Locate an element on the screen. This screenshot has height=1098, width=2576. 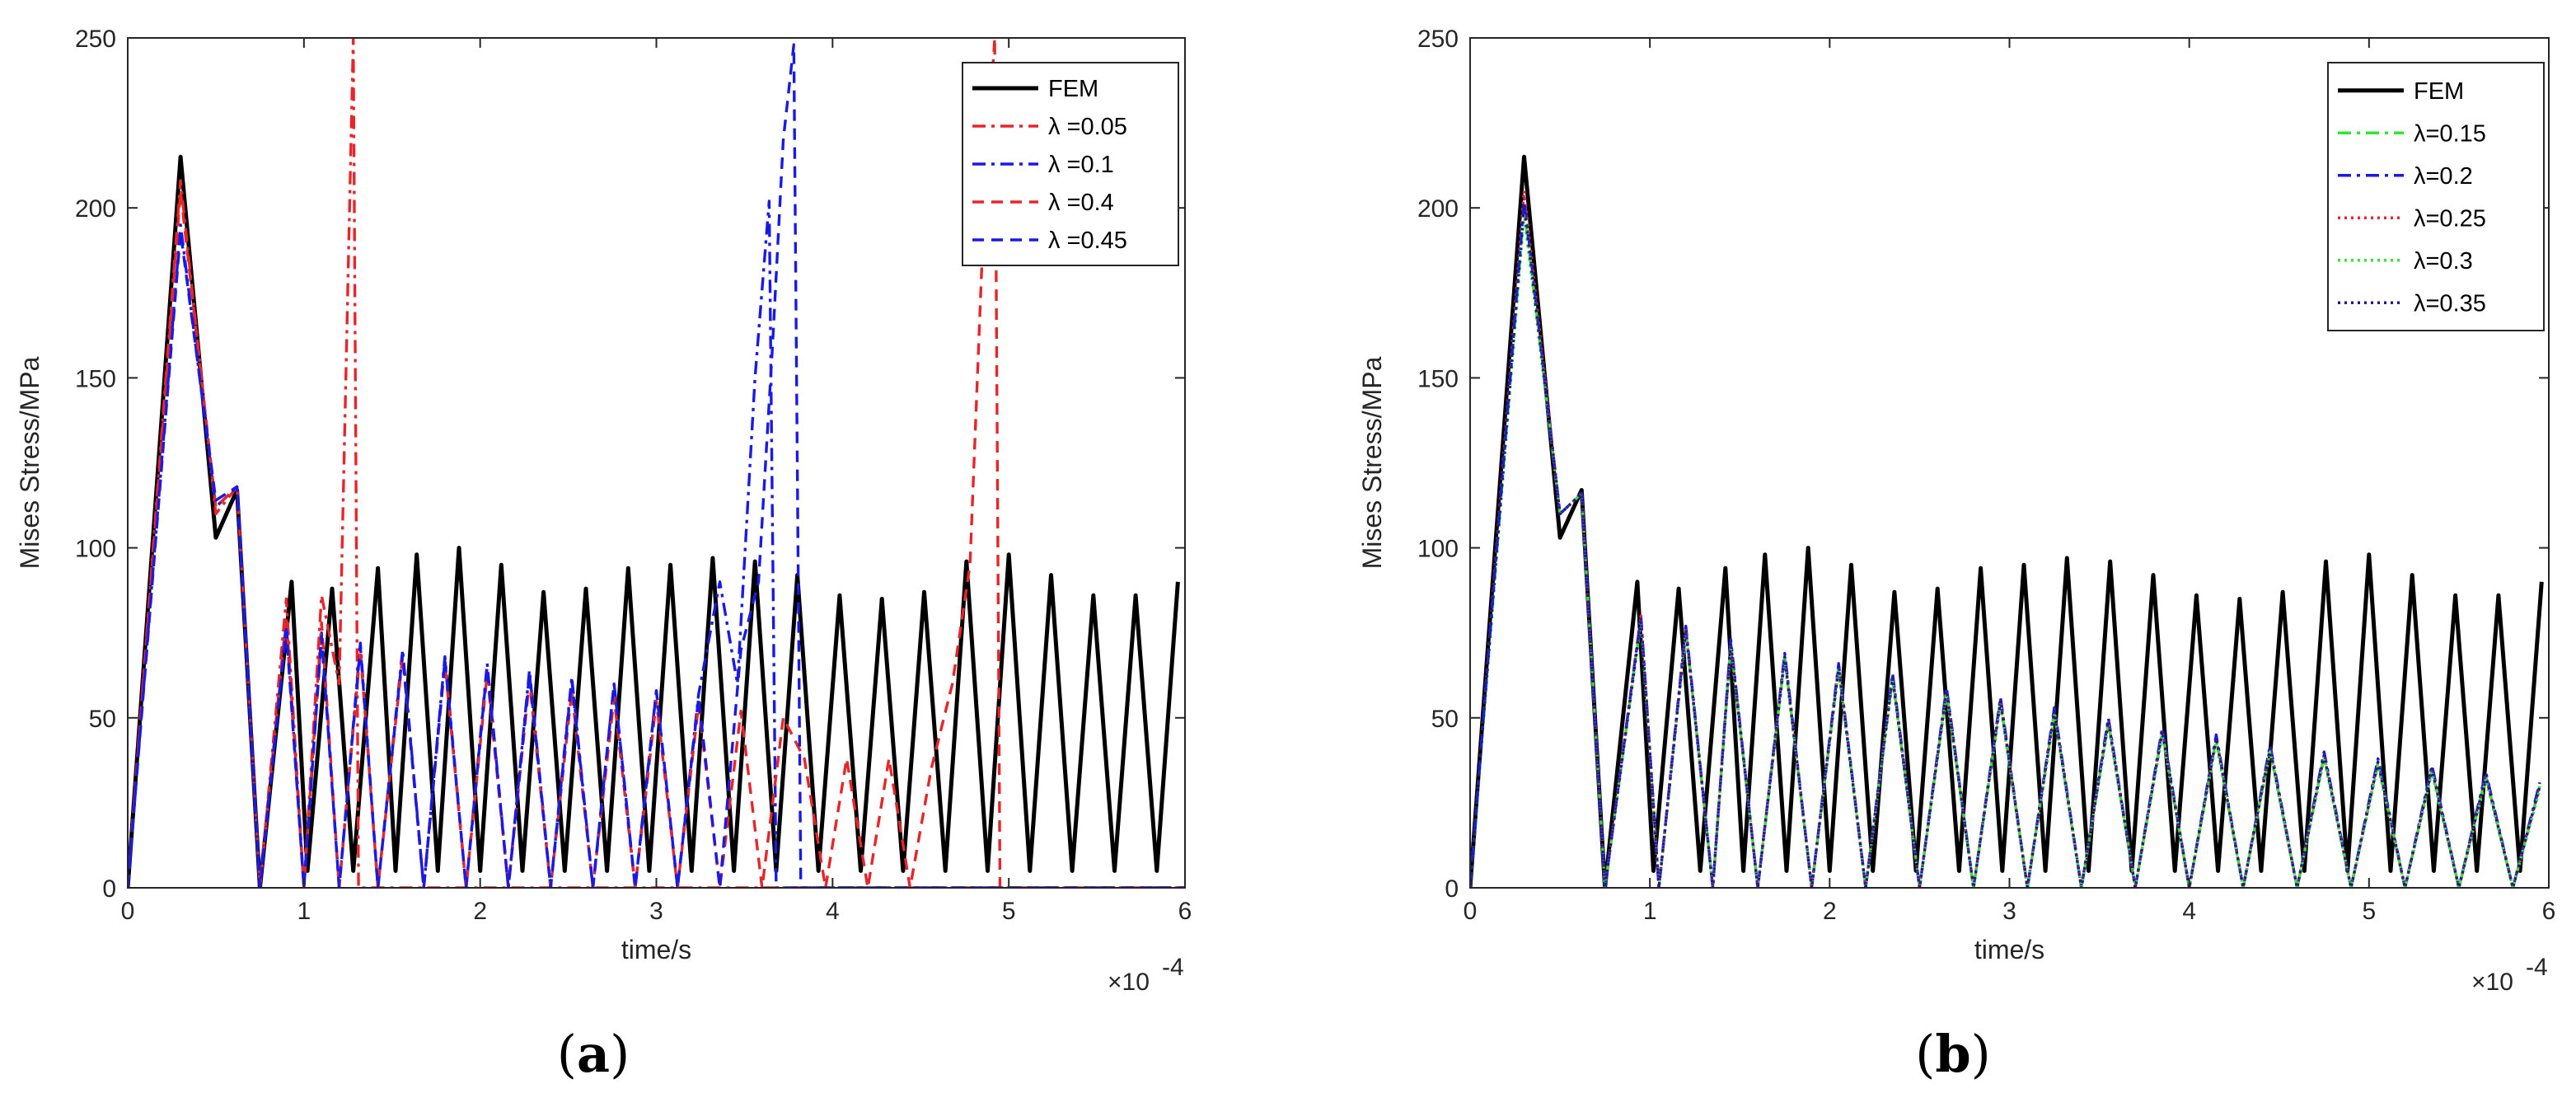
legend-entry-label: λ=0.25 is located at coordinates (2450, 219).